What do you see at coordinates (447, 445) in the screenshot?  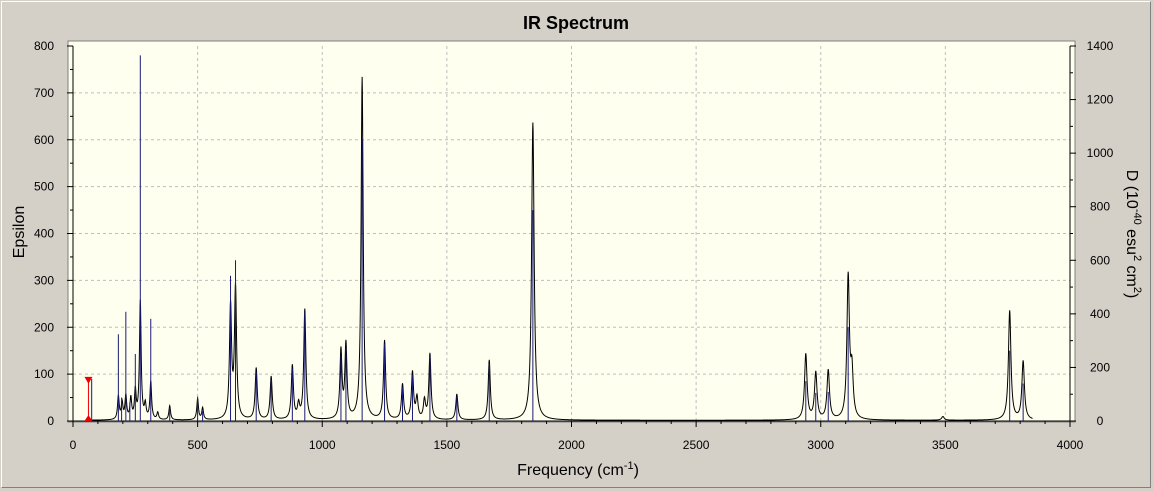 I see `x-tick-label: 1500` at bounding box center [447, 445].